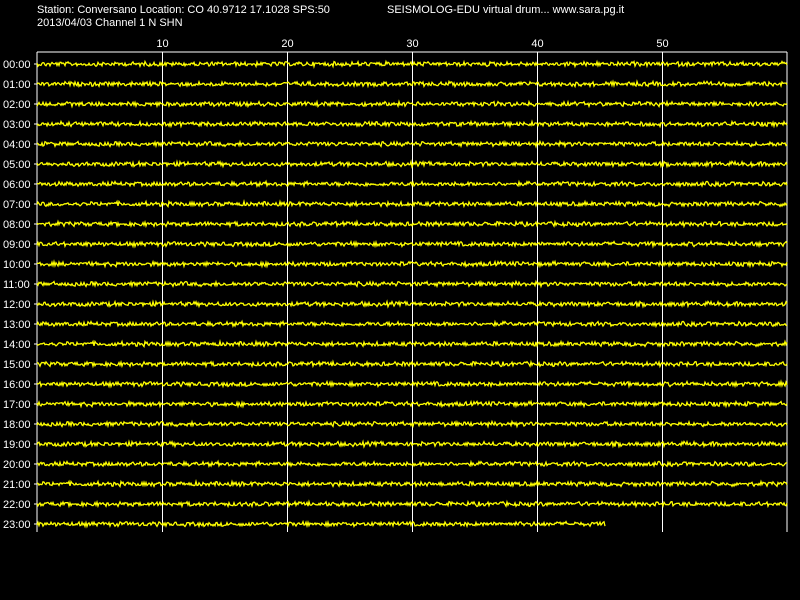  I want to click on row-label-0900: 09:00, so click(17, 245).